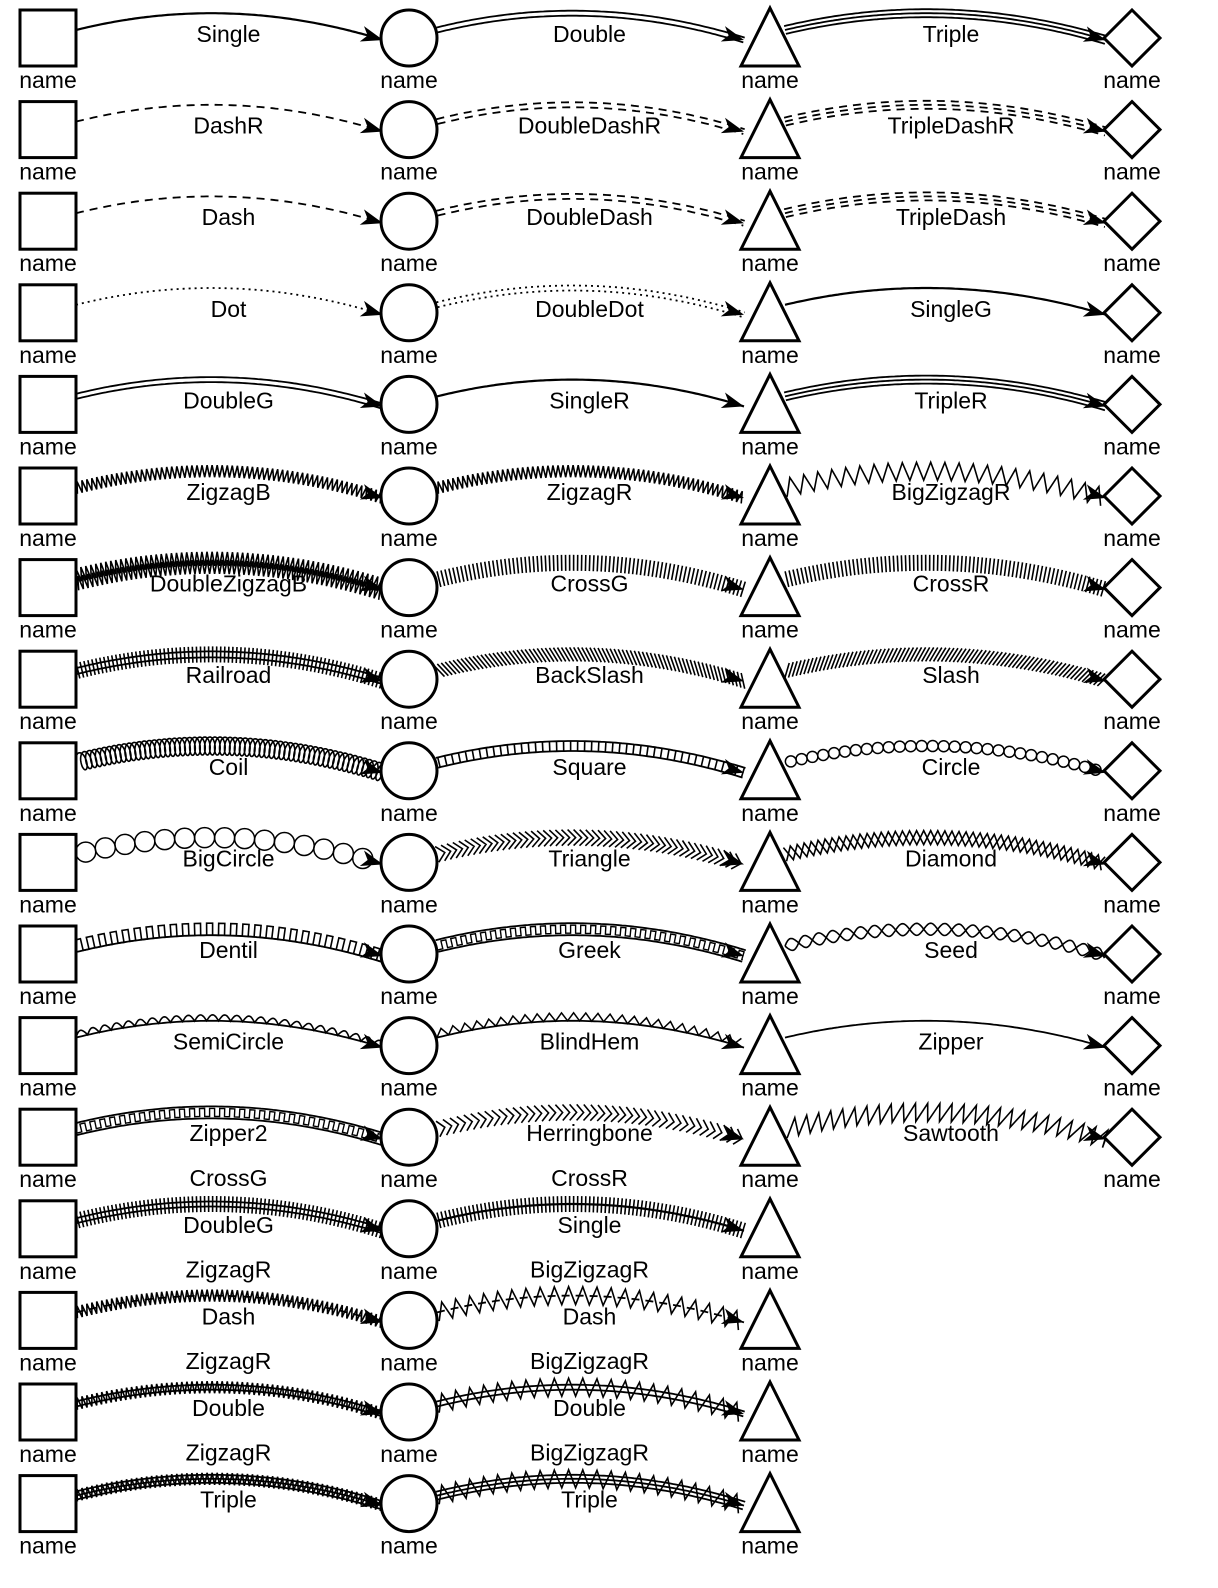 The height and width of the screenshot is (1588, 1218). I want to click on edge: CrossG DoubleG, so click(230, 1202).